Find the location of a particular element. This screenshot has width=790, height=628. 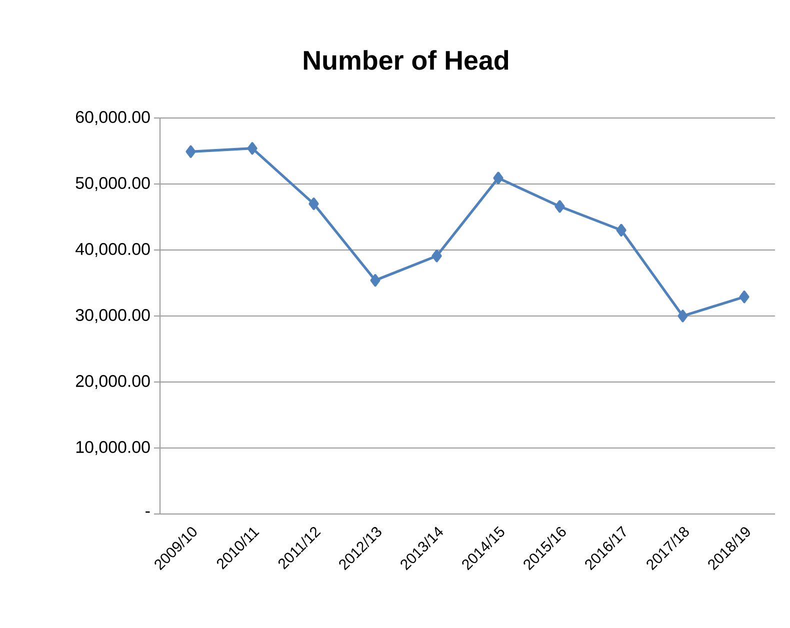

y-tick-label: 50,000.00 is located at coordinates (113, 183).